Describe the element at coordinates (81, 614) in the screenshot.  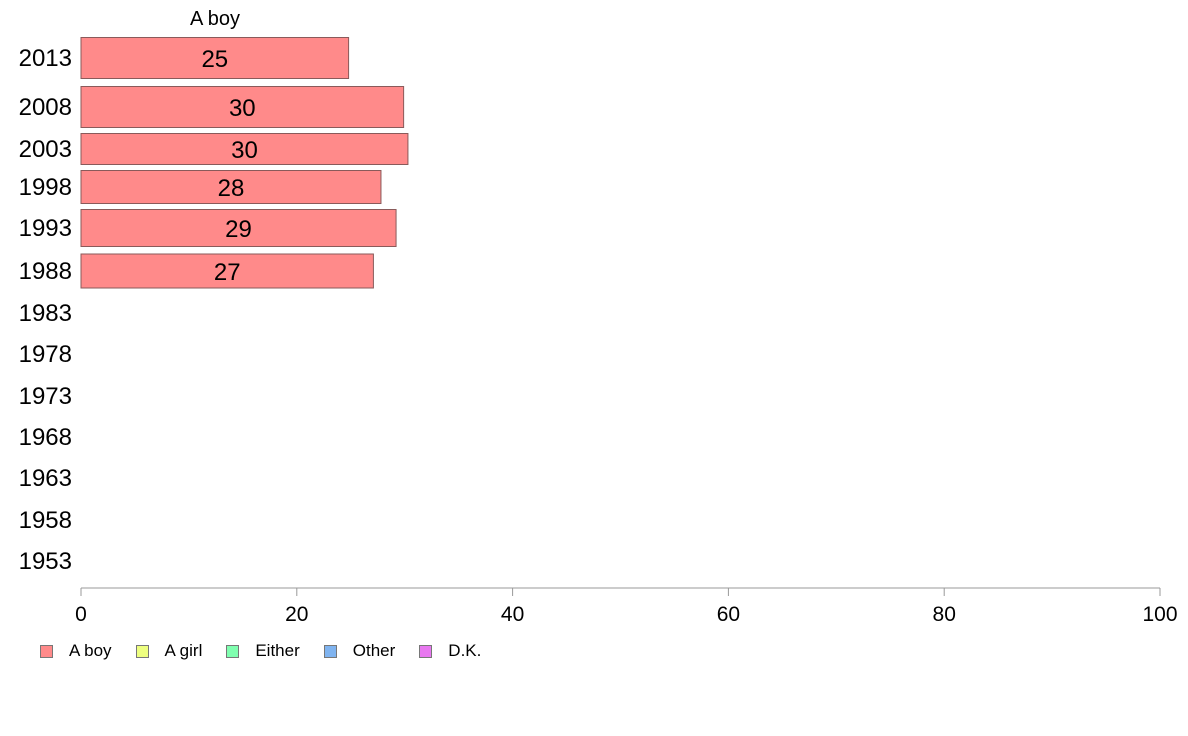
I see `x-tick-label: 0` at that location.